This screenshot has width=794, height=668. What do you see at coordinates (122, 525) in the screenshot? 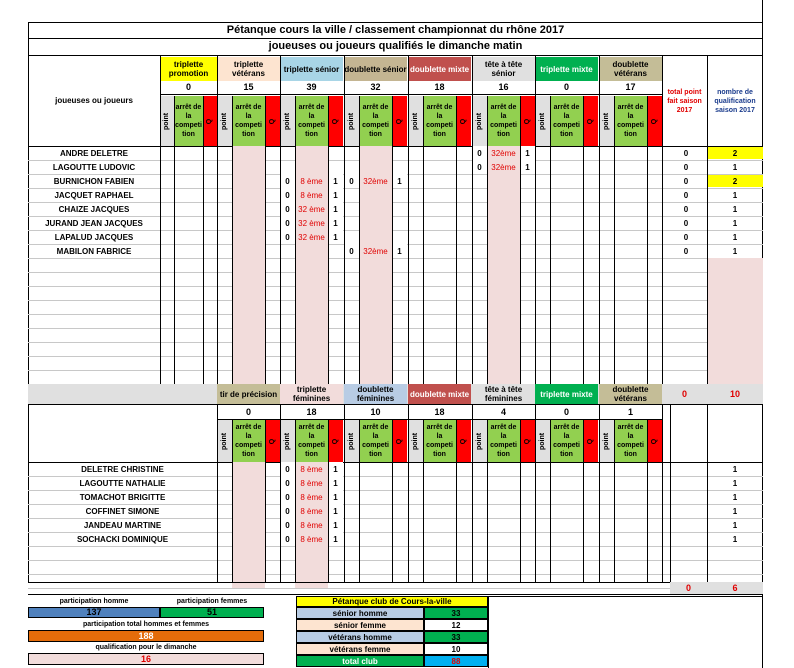
I see `women-player-name: JANDEAU MARTINE` at bounding box center [122, 525].